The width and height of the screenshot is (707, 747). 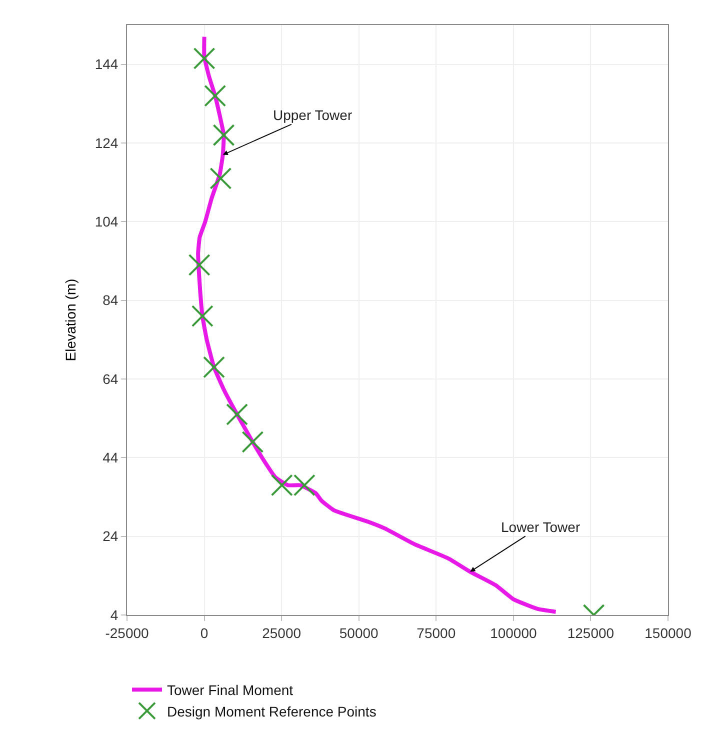 I want to click on x-tick-label: 25000, so click(x=282, y=632).